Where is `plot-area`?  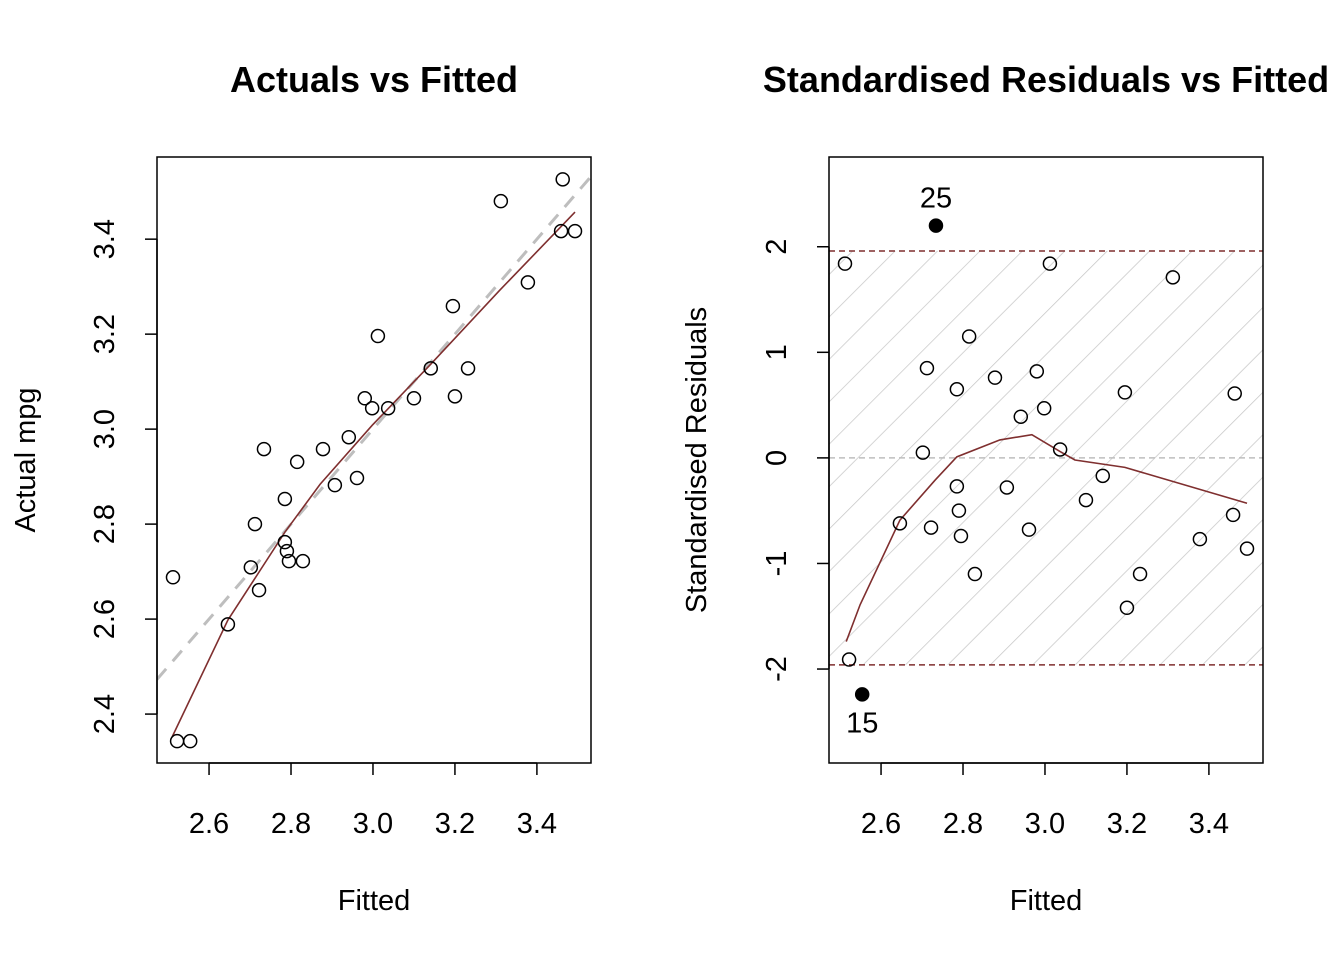
plot-area is located at coordinates (1046, 458).